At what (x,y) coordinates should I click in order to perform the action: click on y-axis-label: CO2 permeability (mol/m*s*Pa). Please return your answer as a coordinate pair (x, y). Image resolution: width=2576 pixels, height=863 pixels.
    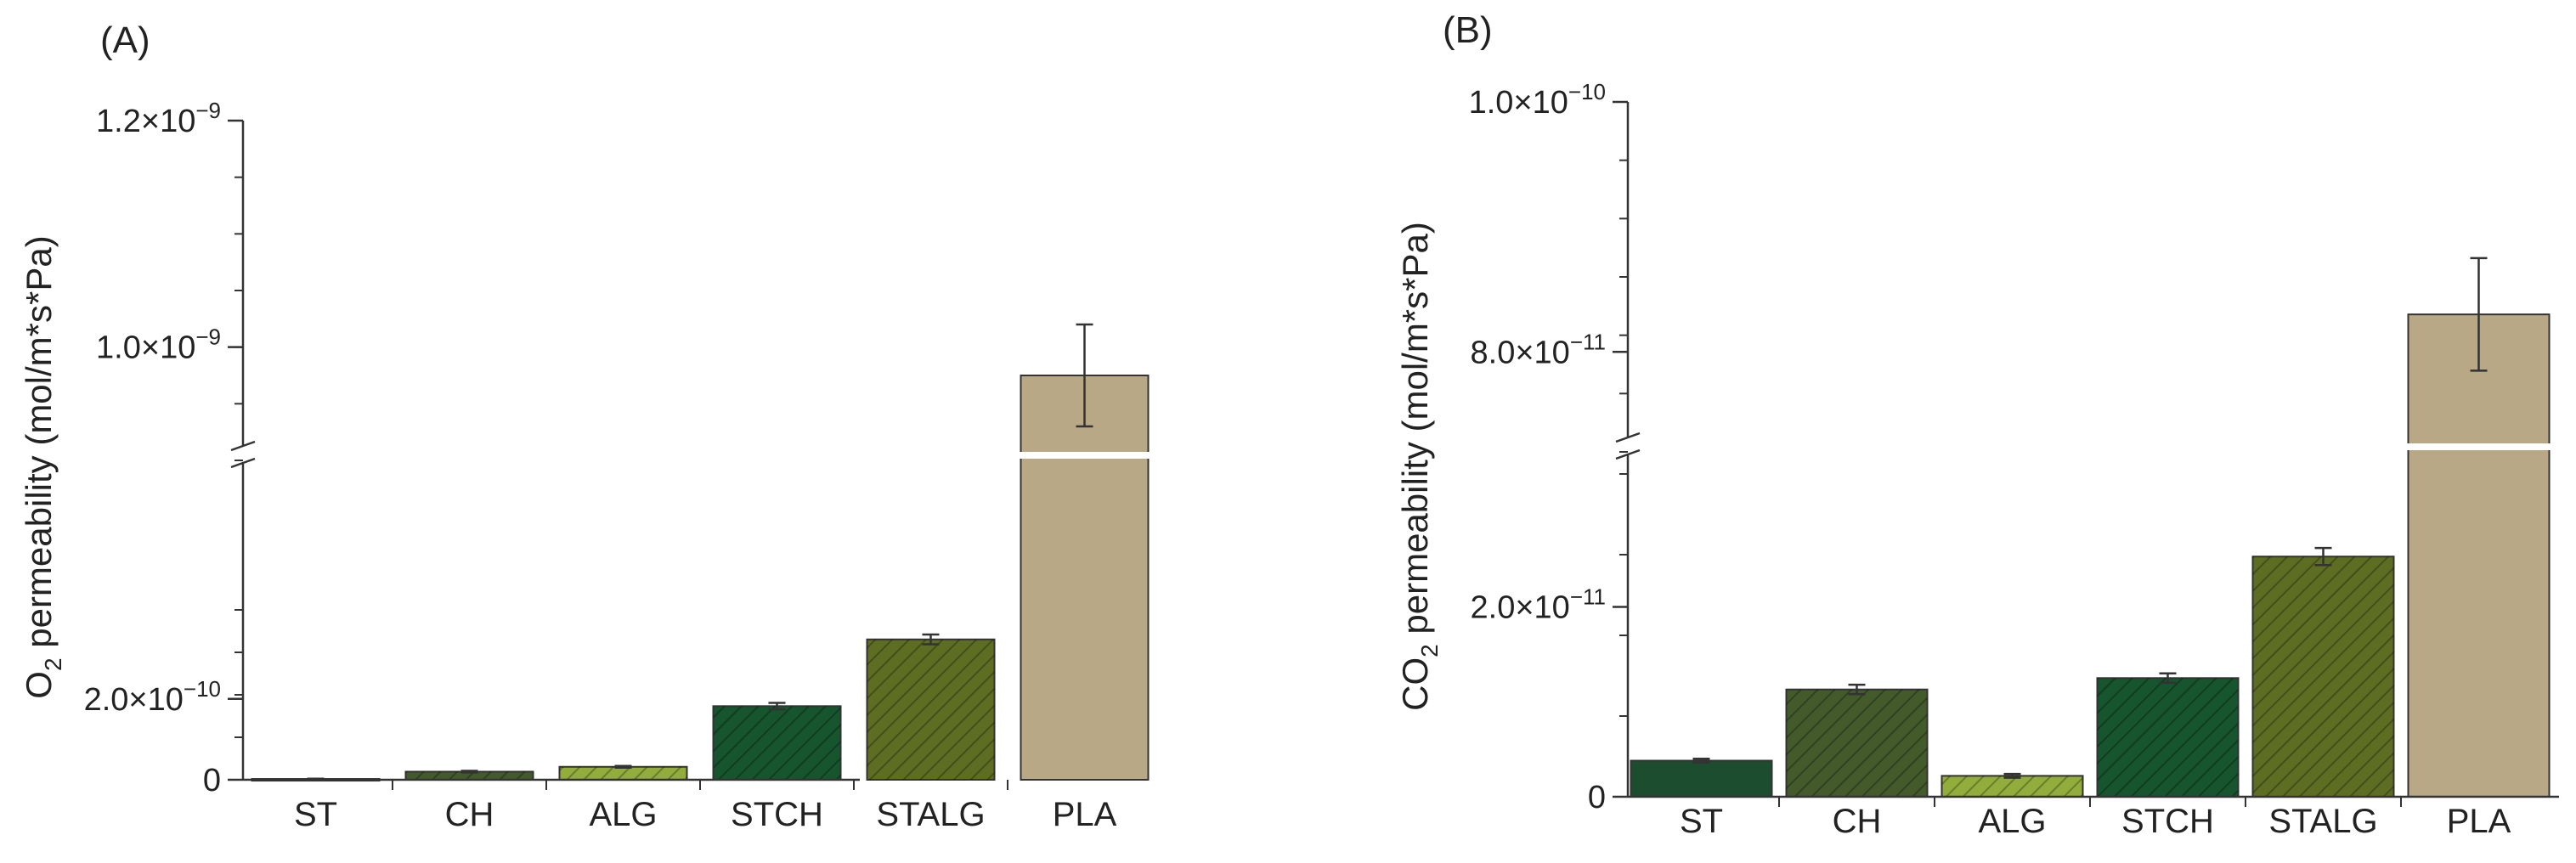
    Looking at the image, I should click on (1419, 467).